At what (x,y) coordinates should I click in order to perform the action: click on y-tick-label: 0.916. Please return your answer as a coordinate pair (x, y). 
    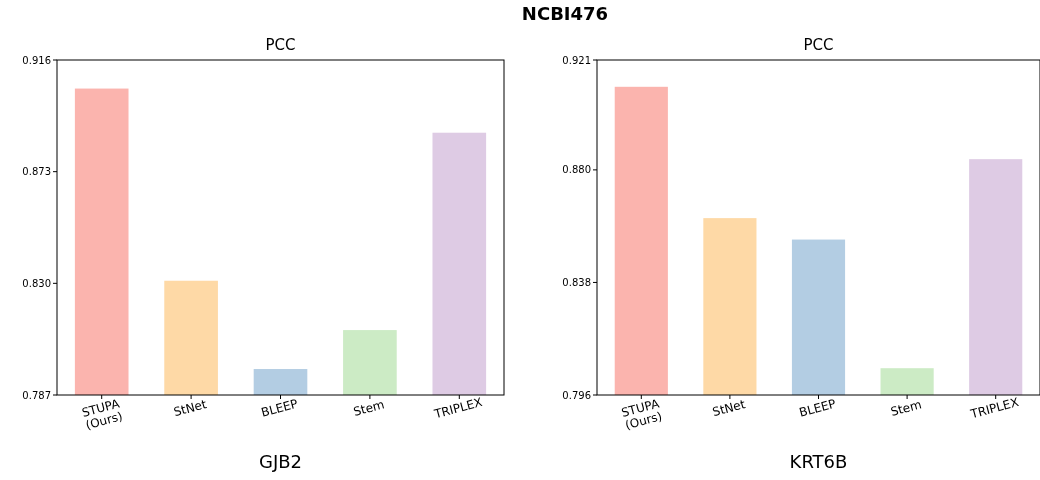
    Looking at the image, I should click on (36, 60).